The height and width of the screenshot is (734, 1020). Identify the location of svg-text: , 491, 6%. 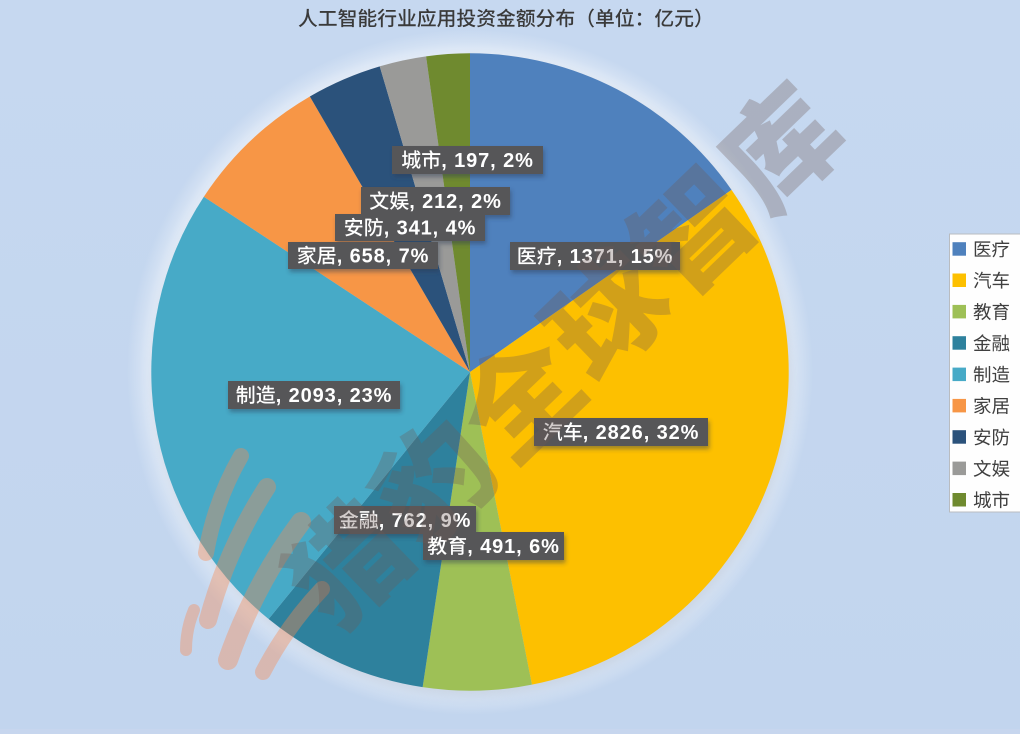
(513, 547).